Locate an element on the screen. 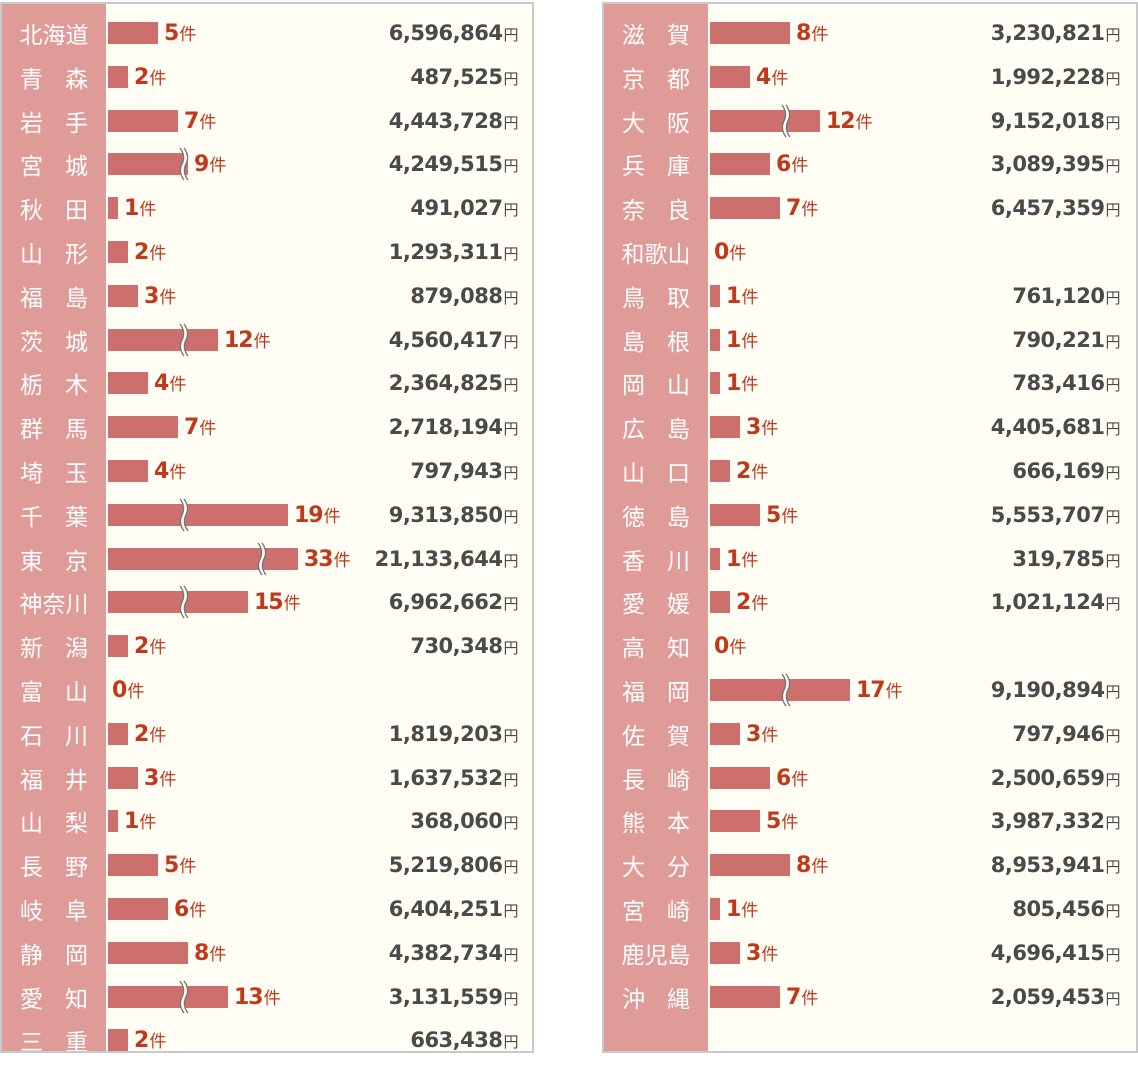 This screenshot has height=1090, width=1138. amount-label: 4,443,728円 is located at coordinates (454, 121).